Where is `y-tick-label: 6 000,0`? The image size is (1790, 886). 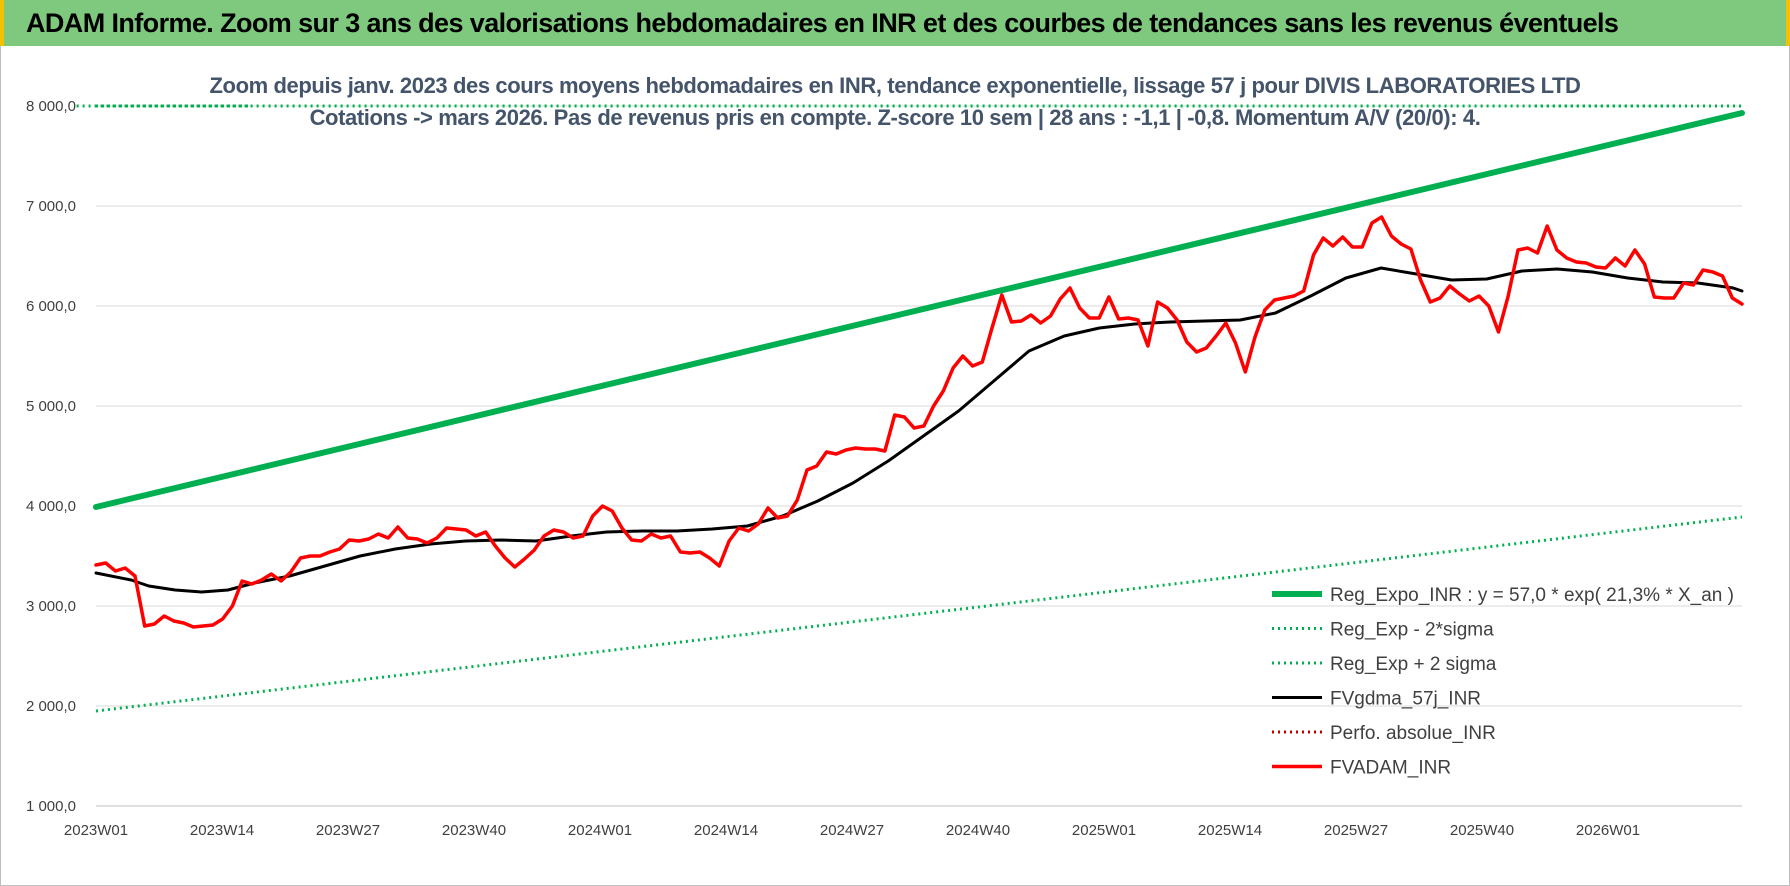 y-tick-label: 6 000,0 is located at coordinates (51, 306).